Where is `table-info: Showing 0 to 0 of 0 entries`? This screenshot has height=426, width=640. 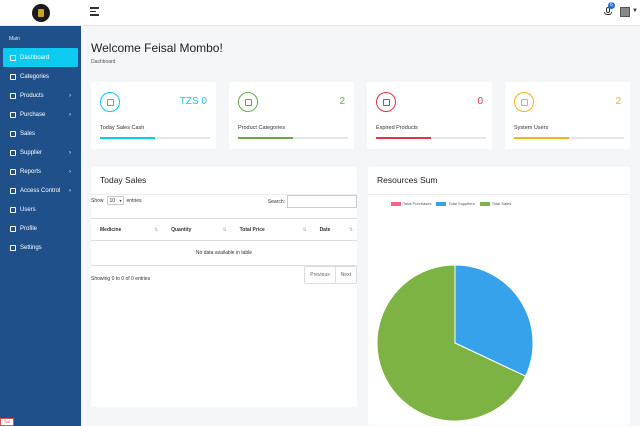
table-info: Showing 0 to 0 of 0 entries is located at coordinates (121, 279).